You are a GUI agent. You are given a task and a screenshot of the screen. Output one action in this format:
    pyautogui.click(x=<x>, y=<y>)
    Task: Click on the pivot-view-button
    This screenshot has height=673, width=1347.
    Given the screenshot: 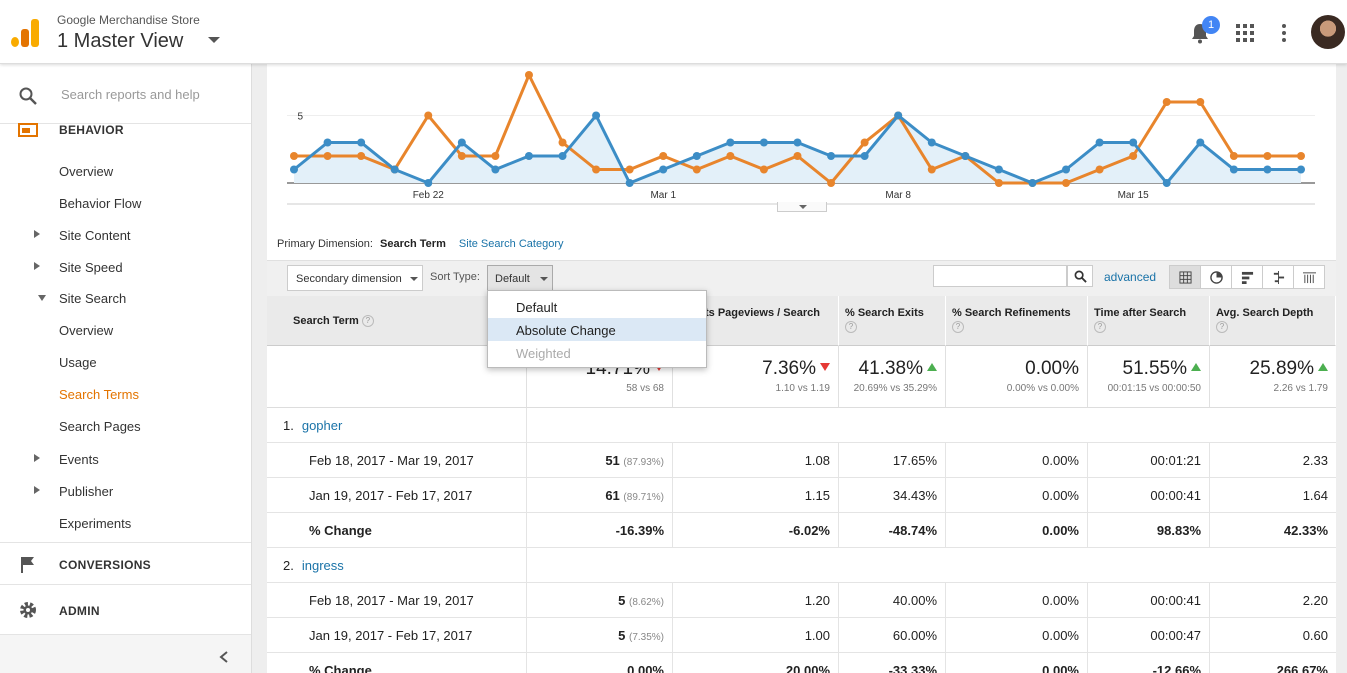 What is the action you would take?
    pyautogui.click(x=1309, y=277)
    